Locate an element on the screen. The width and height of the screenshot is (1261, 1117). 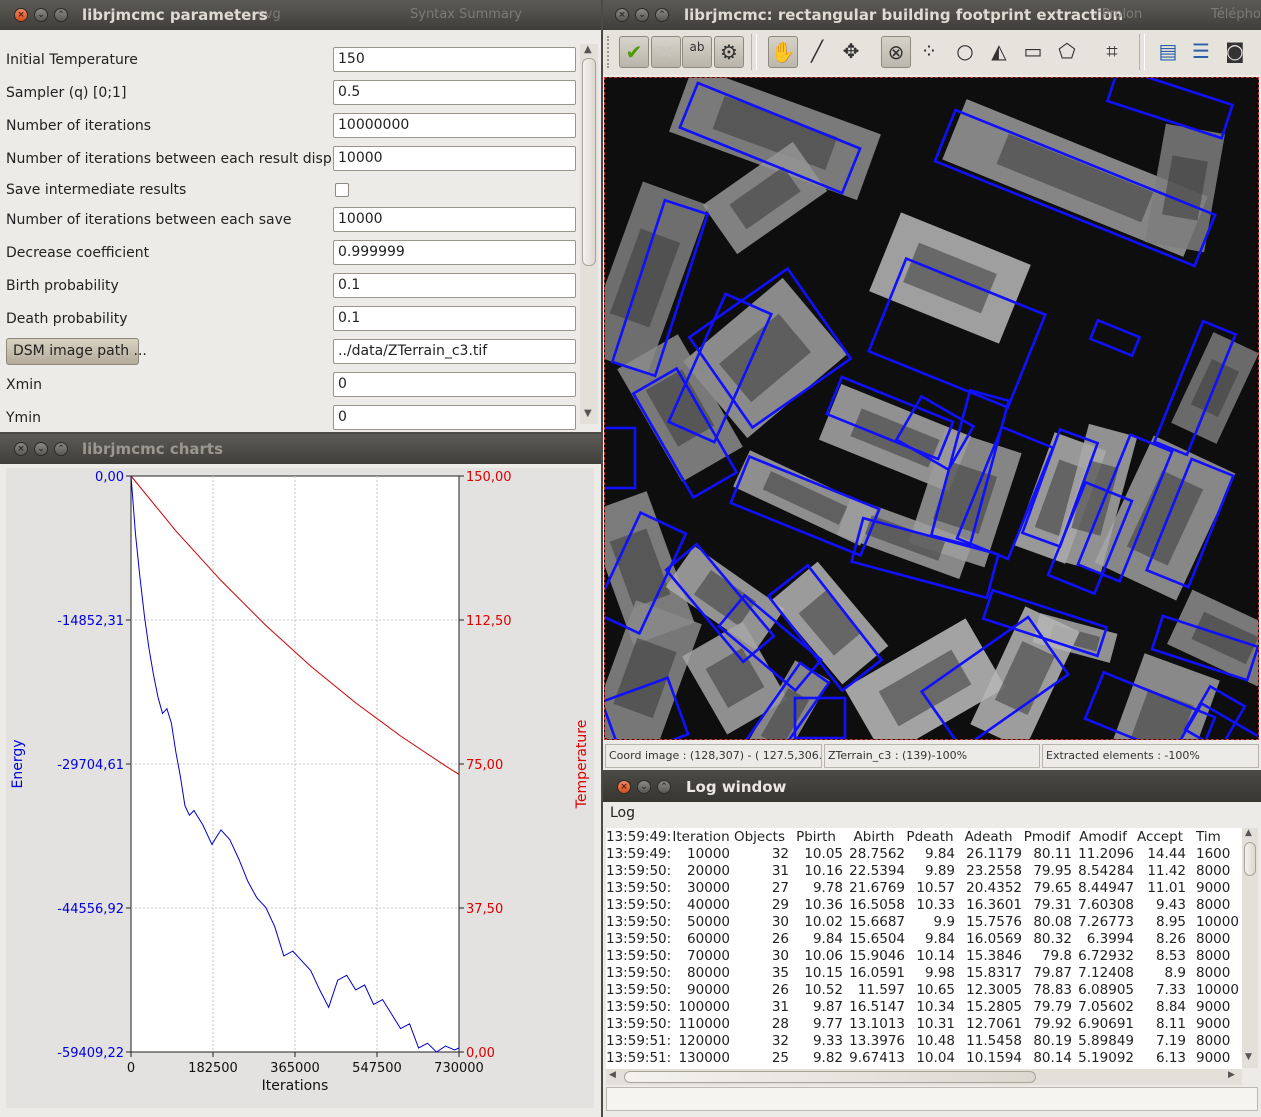
folder-button: ▤ is located at coordinates (1168, 52).